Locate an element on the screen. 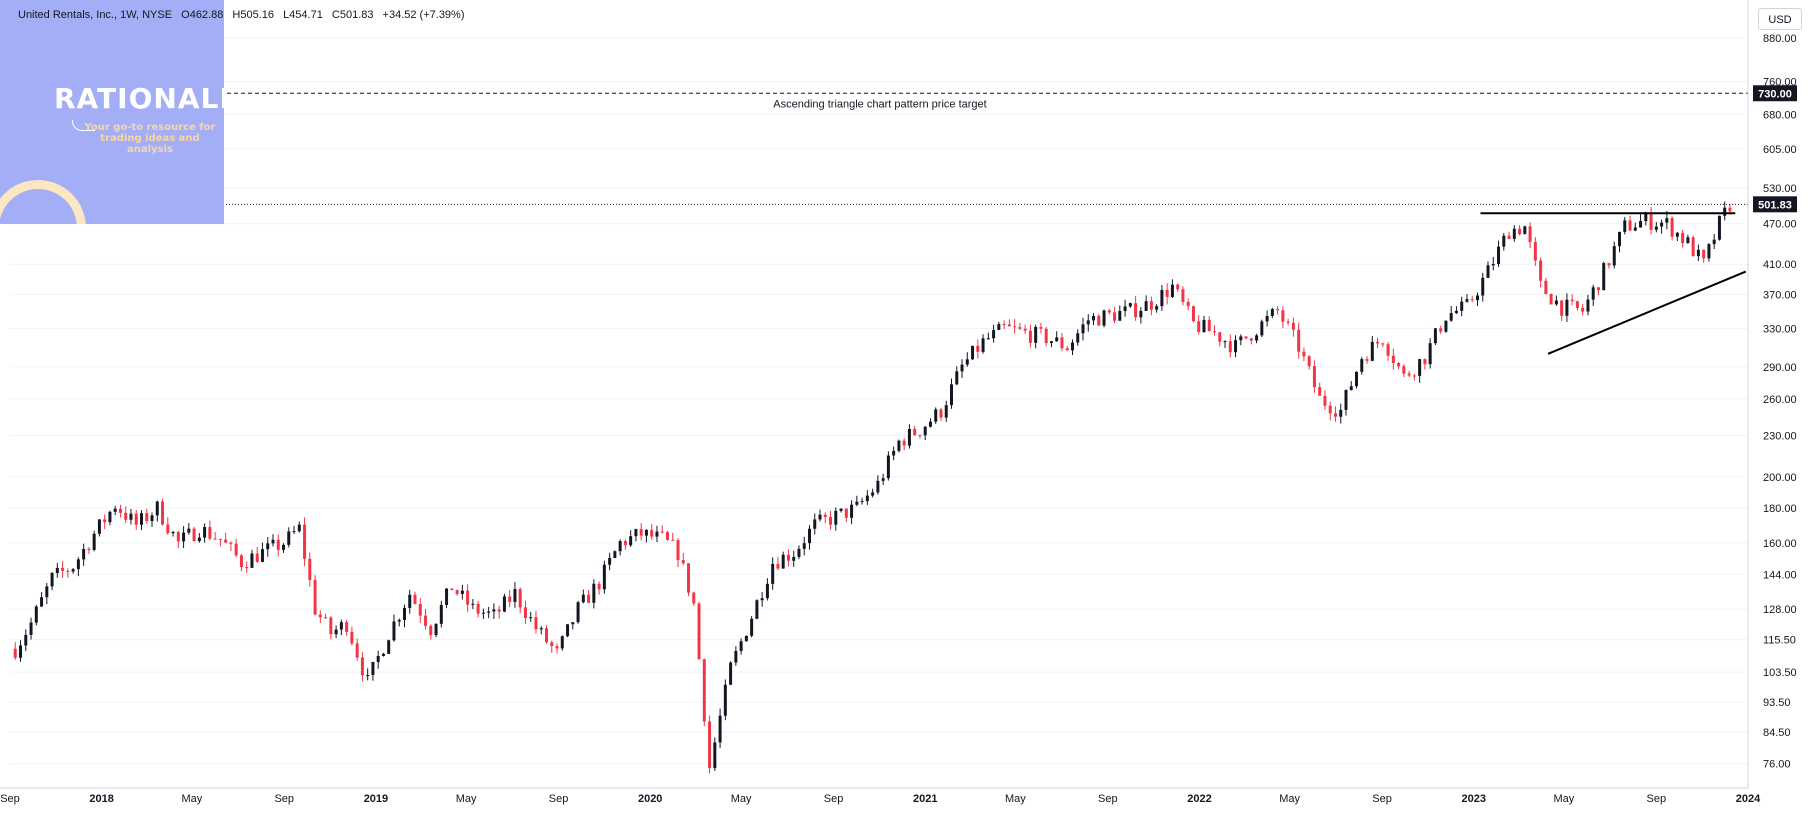 Image resolution: width=1812 pixels, height=818 pixels. x-tick-label: May is located at coordinates (741, 799).